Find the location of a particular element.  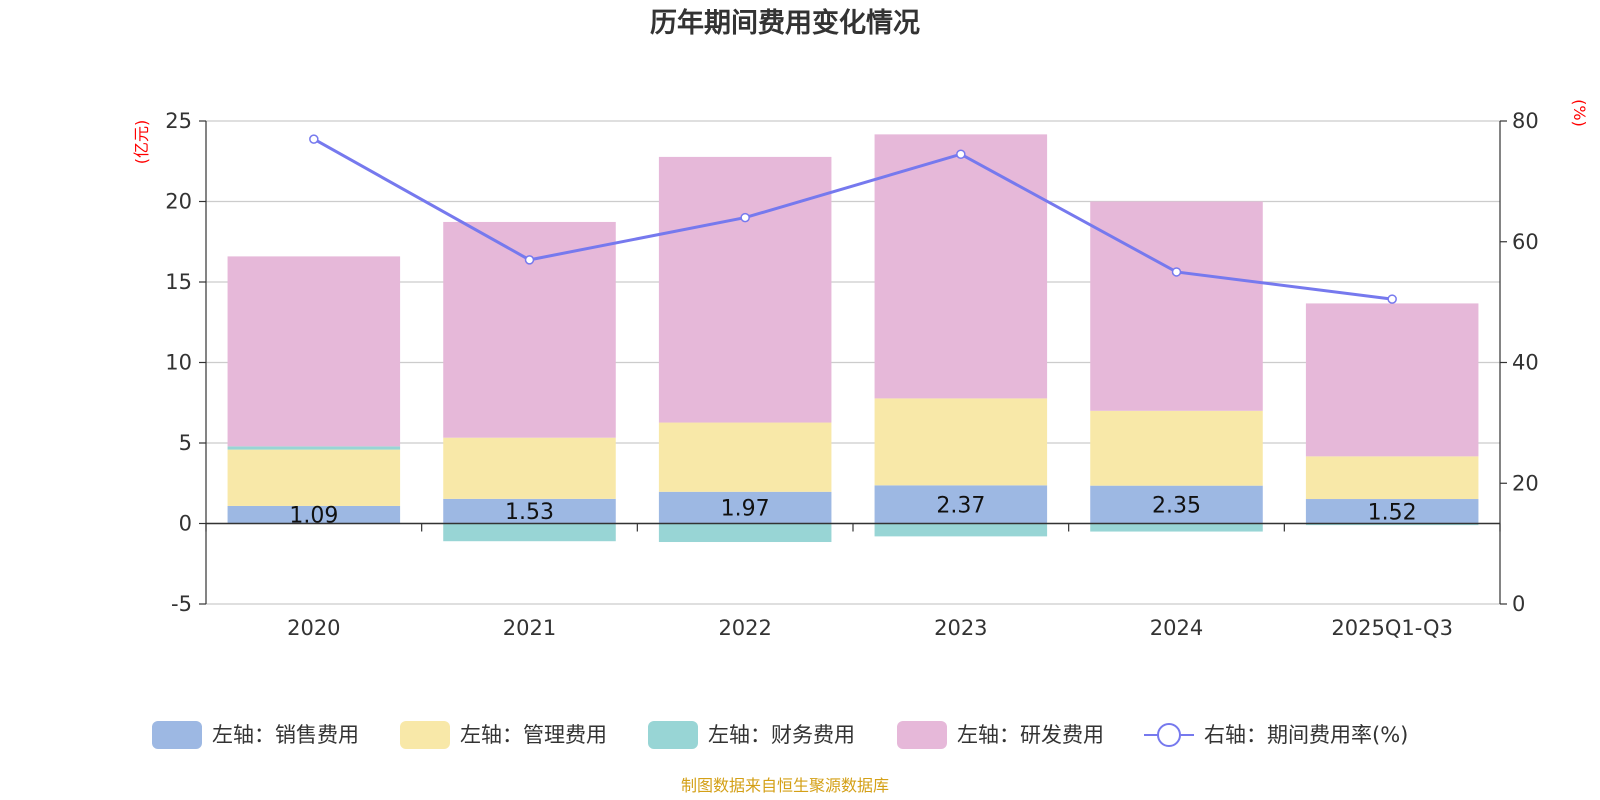

legend-label: 左轴：研发费用 is located at coordinates (1030, 735).